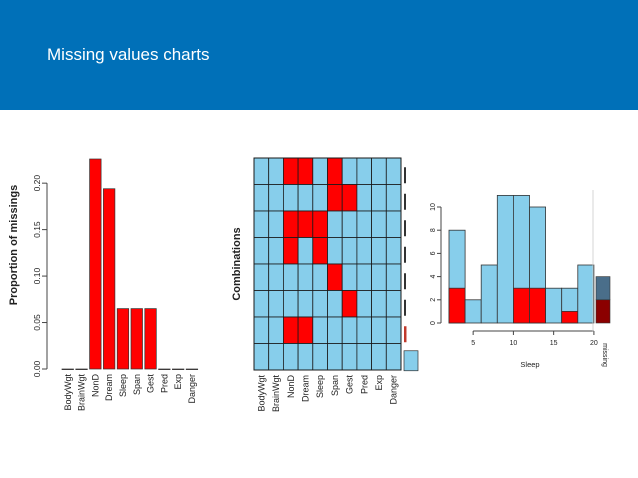  I want to click on x-tick-label: NonD, so click(291, 387).